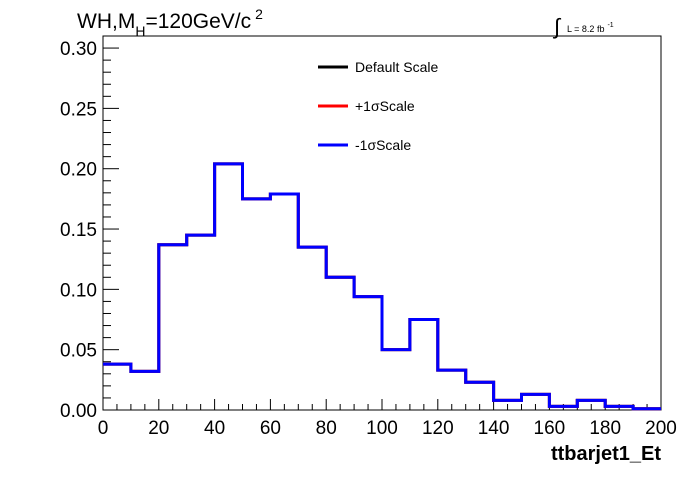 The image size is (696, 477). What do you see at coordinates (494, 428) in the screenshot?
I see `x-tick-label: 140` at bounding box center [494, 428].